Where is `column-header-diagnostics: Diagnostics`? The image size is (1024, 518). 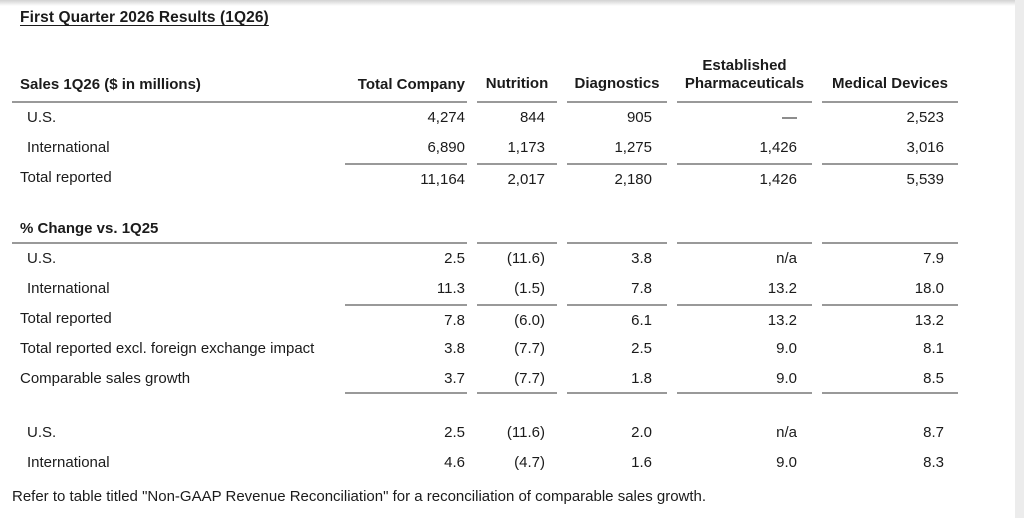 column-header-diagnostics: Diagnostics is located at coordinates (617, 89).